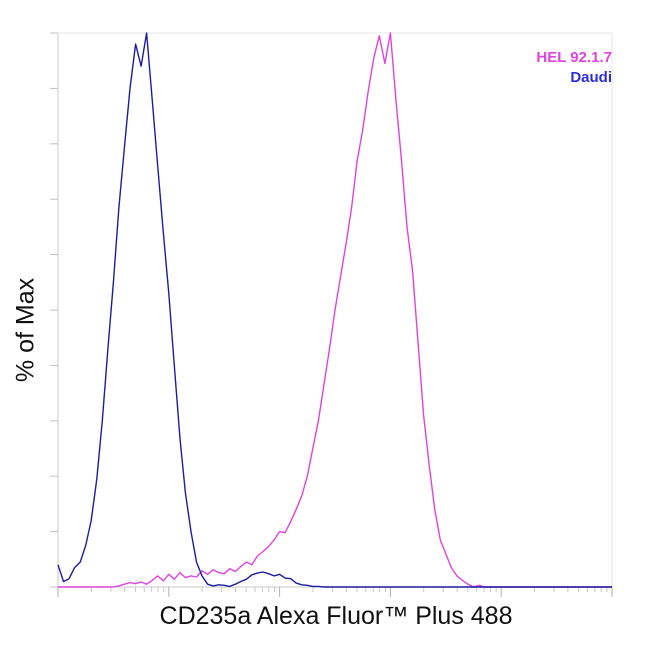 This screenshot has width=650, height=650. I want to click on y-axis-label: % of Max, so click(25, 330).